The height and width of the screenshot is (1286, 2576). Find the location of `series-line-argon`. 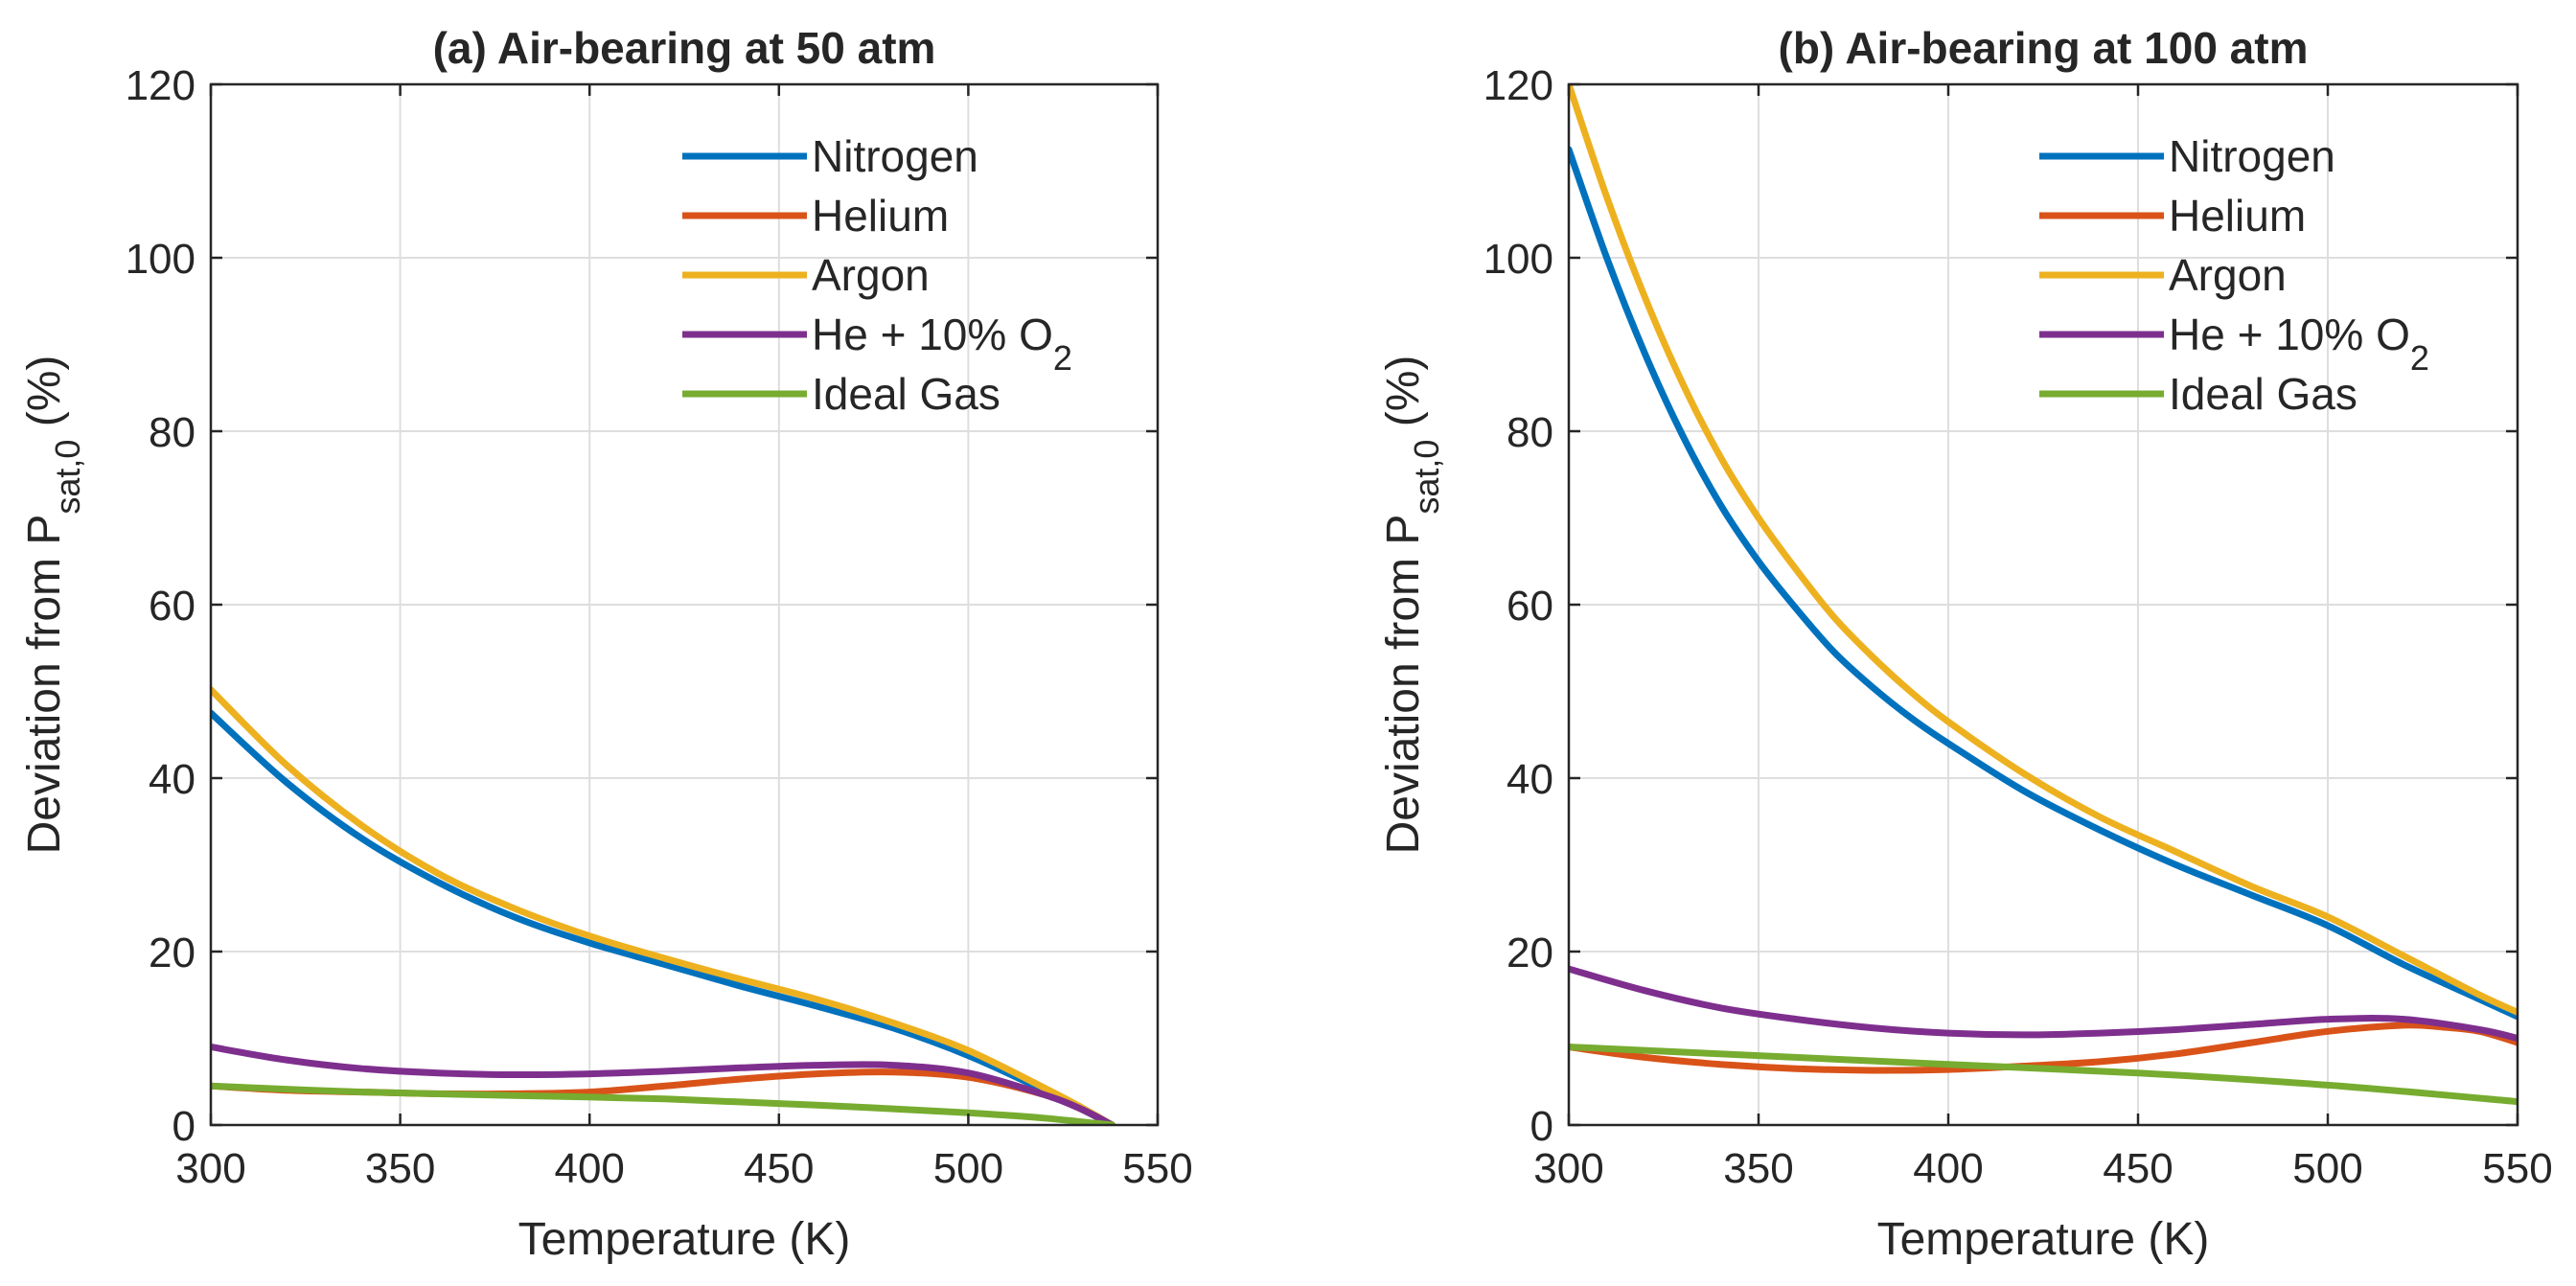

series-line-argon is located at coordinates (663, 905).